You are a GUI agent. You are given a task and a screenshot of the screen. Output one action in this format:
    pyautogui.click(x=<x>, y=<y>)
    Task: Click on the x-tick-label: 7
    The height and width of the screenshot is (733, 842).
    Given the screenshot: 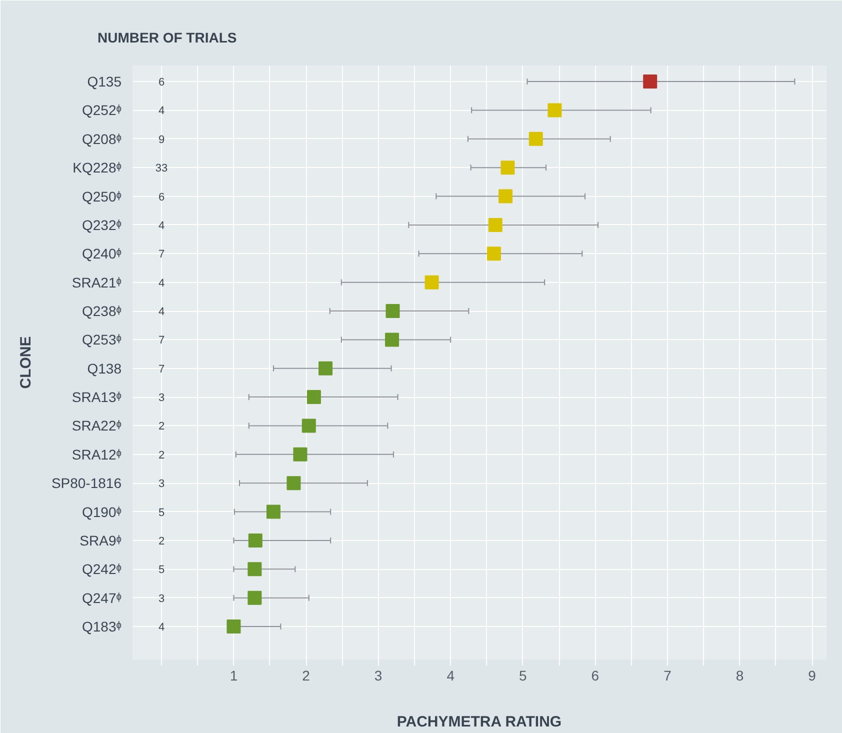 What is the action you would take?
    pyautogui.click(x=668, y=676)
    